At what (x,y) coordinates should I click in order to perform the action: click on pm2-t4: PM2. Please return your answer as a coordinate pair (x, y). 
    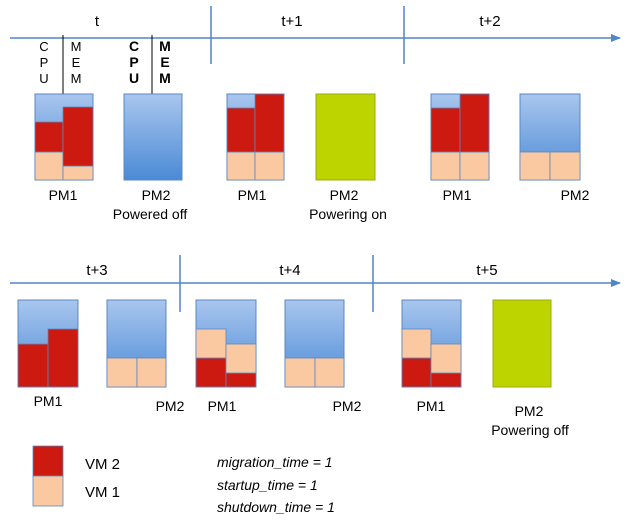
    Looking at the image, I should click on (323, 356).